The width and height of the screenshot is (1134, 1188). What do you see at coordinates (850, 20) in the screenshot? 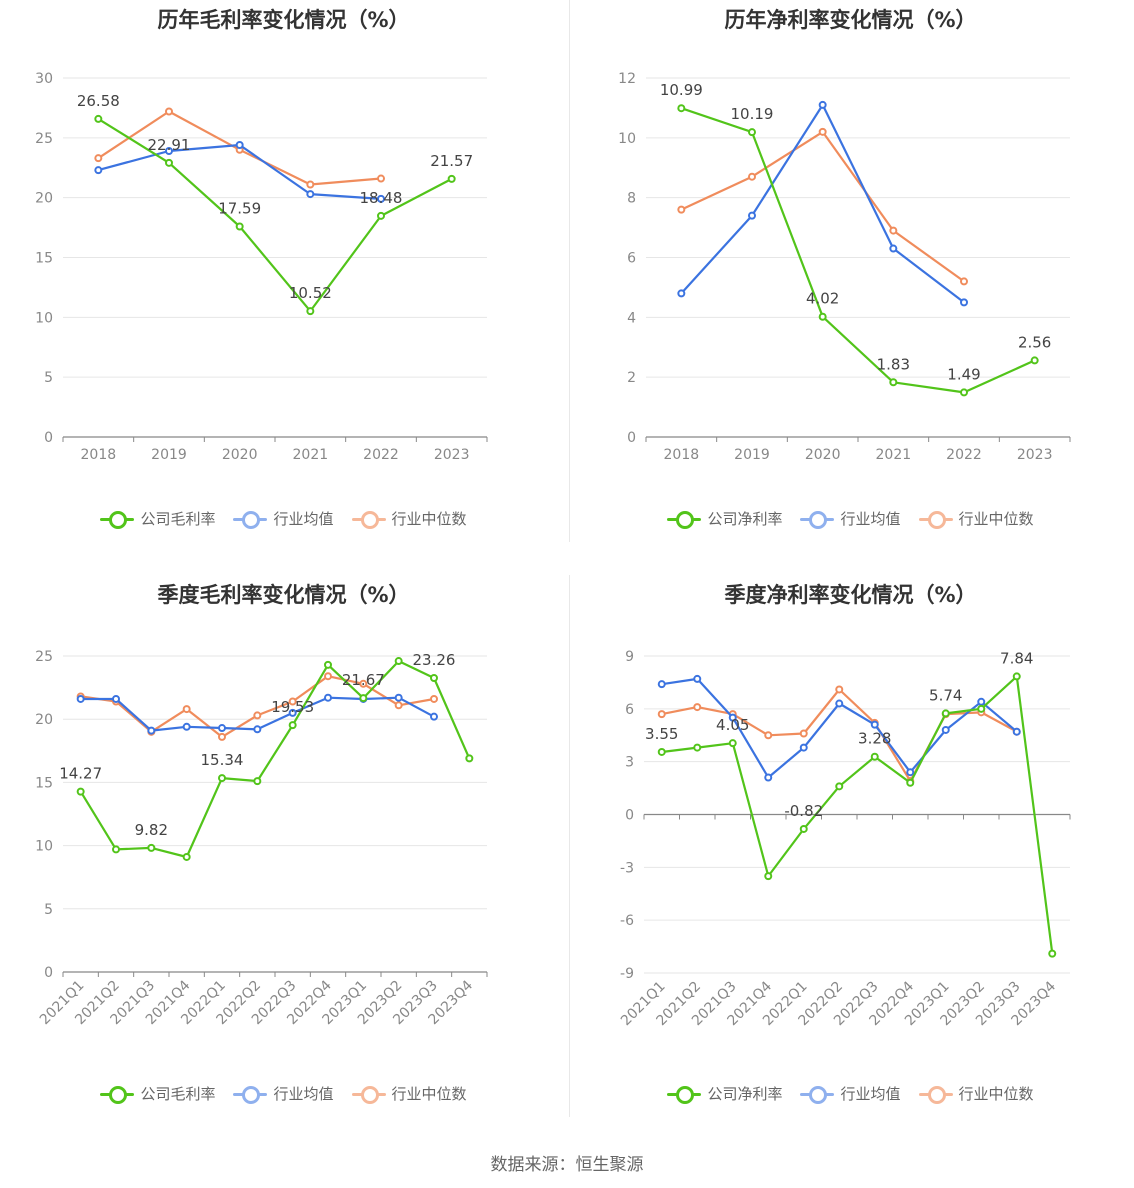
I see `chart-title: 历年净利率变化情况（%）` at bounding box center [850, 20].